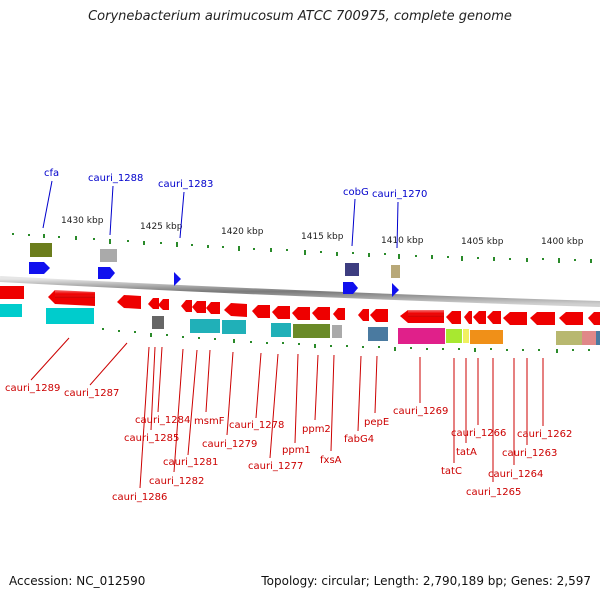 The height and width of the screenshot is (600, 600). What do you see at coordinates (151, 438) in the screenshot?
I see `gene-label-bottom: cauri_1285` at bounding box center [151, 438].